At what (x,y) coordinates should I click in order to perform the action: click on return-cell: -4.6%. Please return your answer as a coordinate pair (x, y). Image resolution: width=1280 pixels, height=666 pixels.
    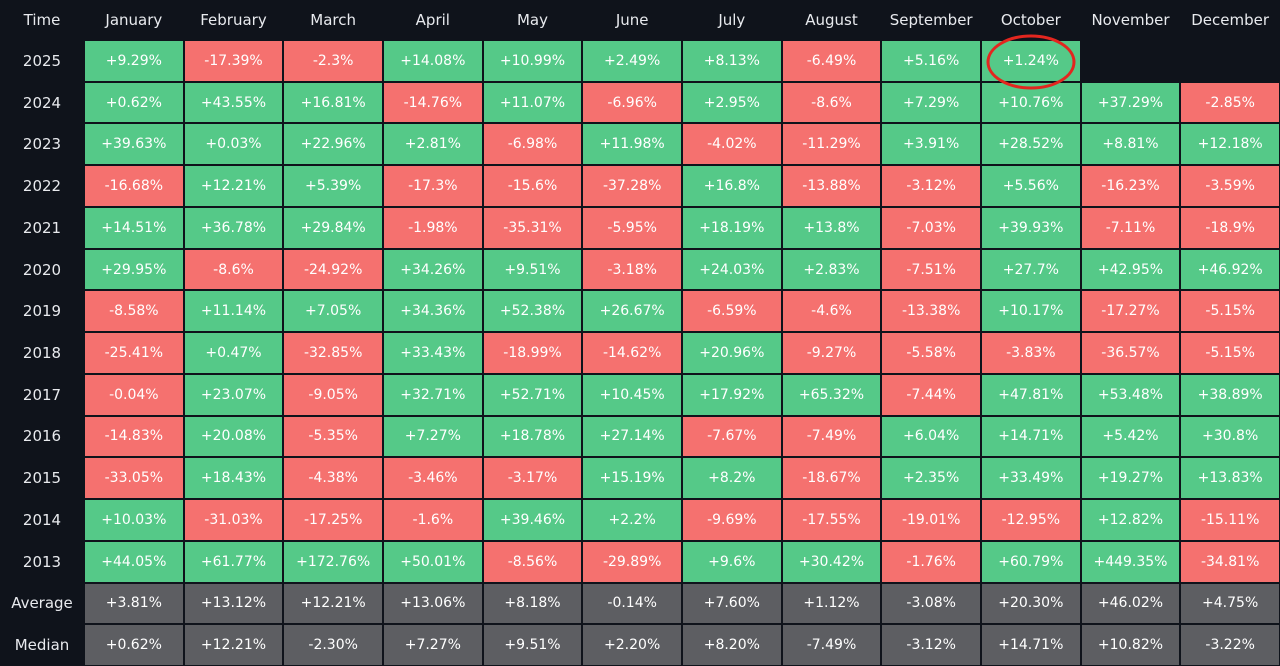
    Looking at the image, I should click on (831, 311).